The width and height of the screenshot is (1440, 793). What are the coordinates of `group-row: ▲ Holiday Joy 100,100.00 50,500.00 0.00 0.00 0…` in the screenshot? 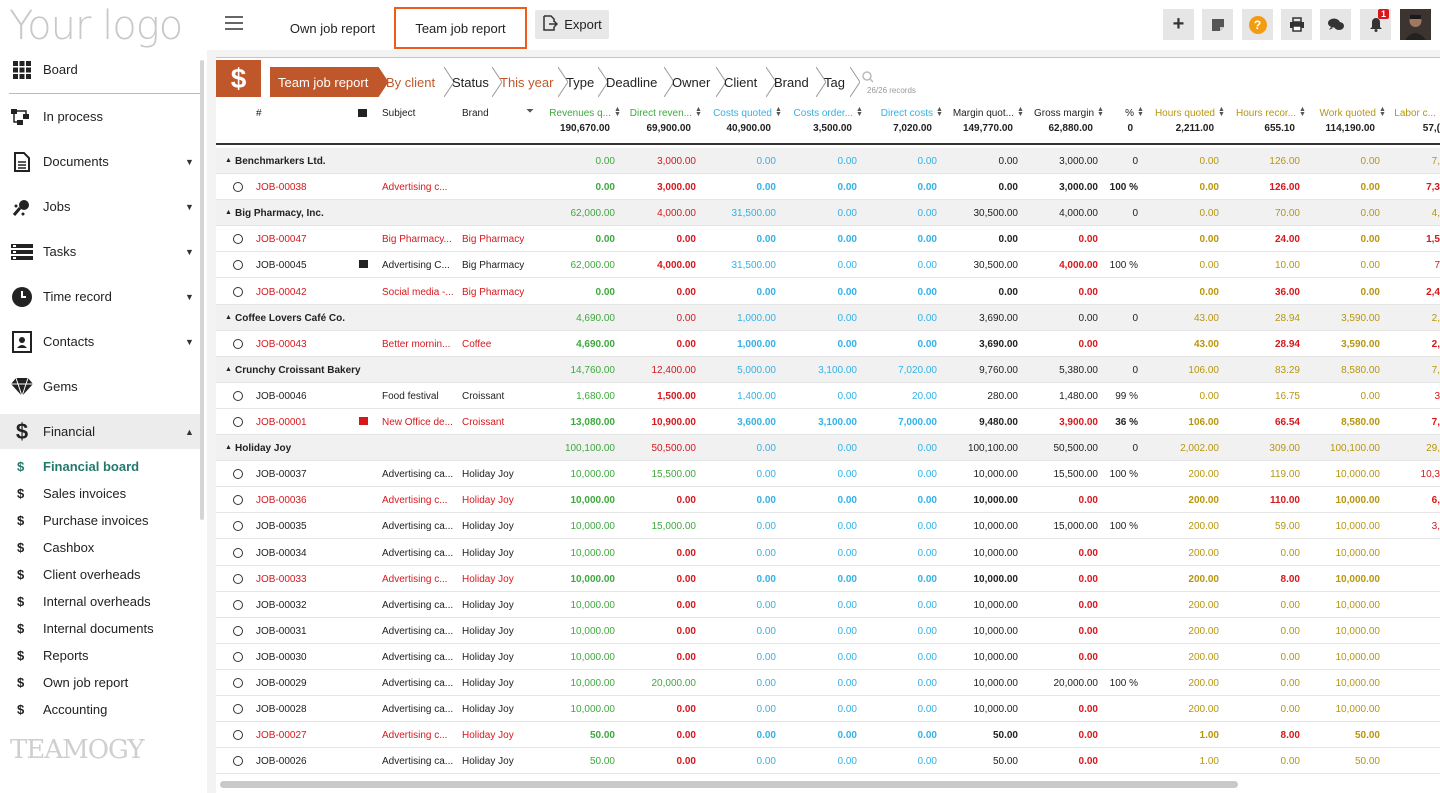 It's located at (828, 448).